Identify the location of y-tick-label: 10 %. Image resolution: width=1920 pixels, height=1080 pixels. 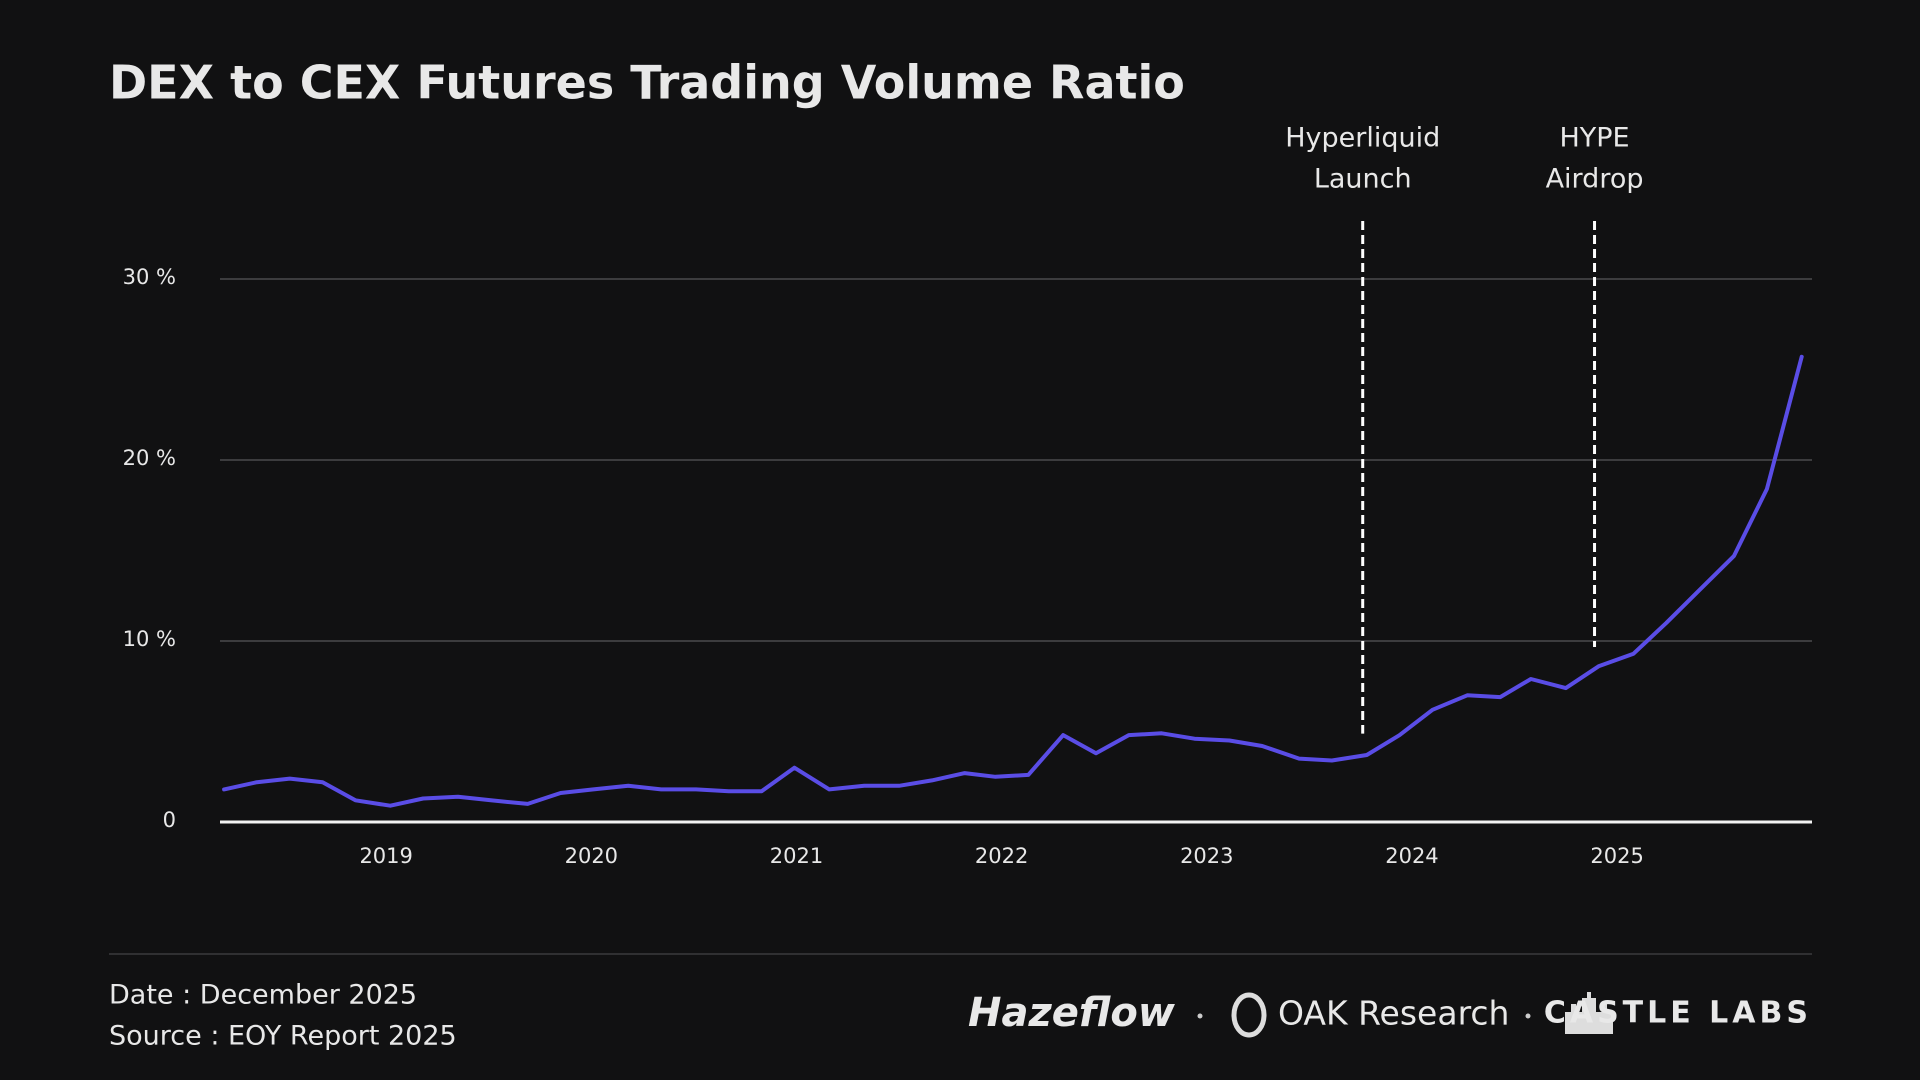
(149, 639).